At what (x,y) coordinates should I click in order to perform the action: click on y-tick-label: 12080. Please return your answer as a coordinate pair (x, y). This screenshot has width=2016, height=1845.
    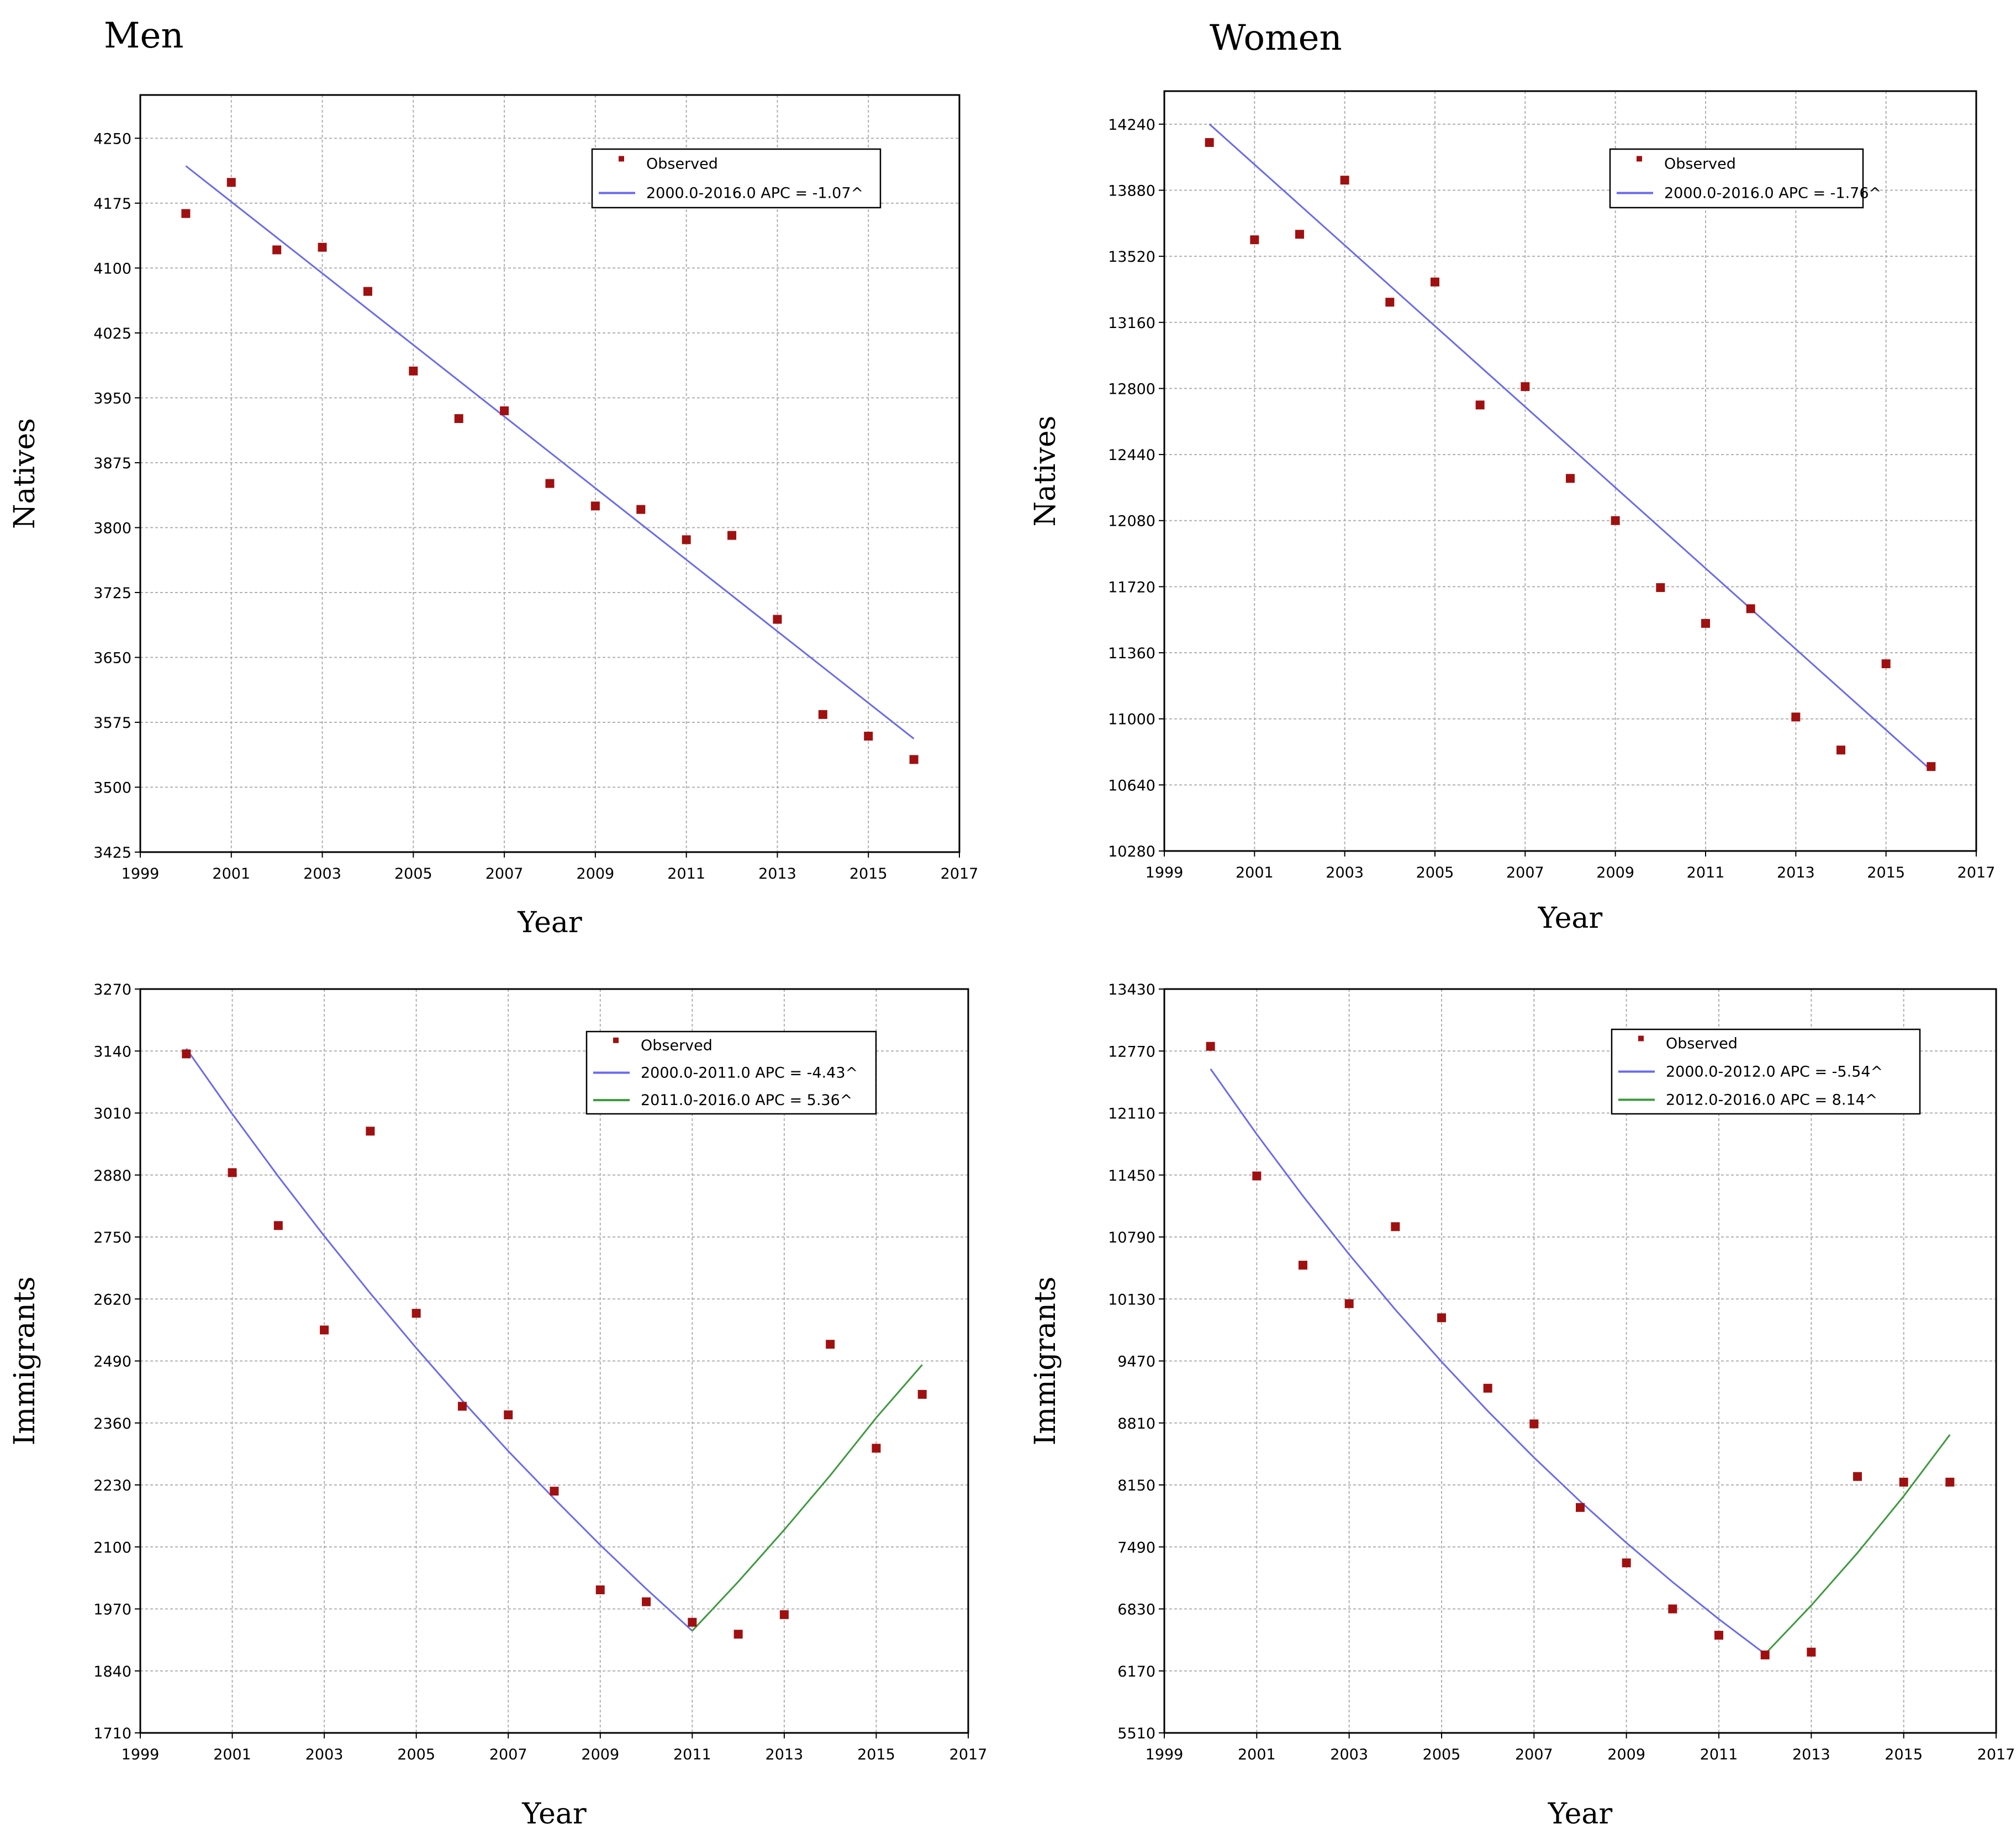
    Looking at the image, I should click on (1131, 522).